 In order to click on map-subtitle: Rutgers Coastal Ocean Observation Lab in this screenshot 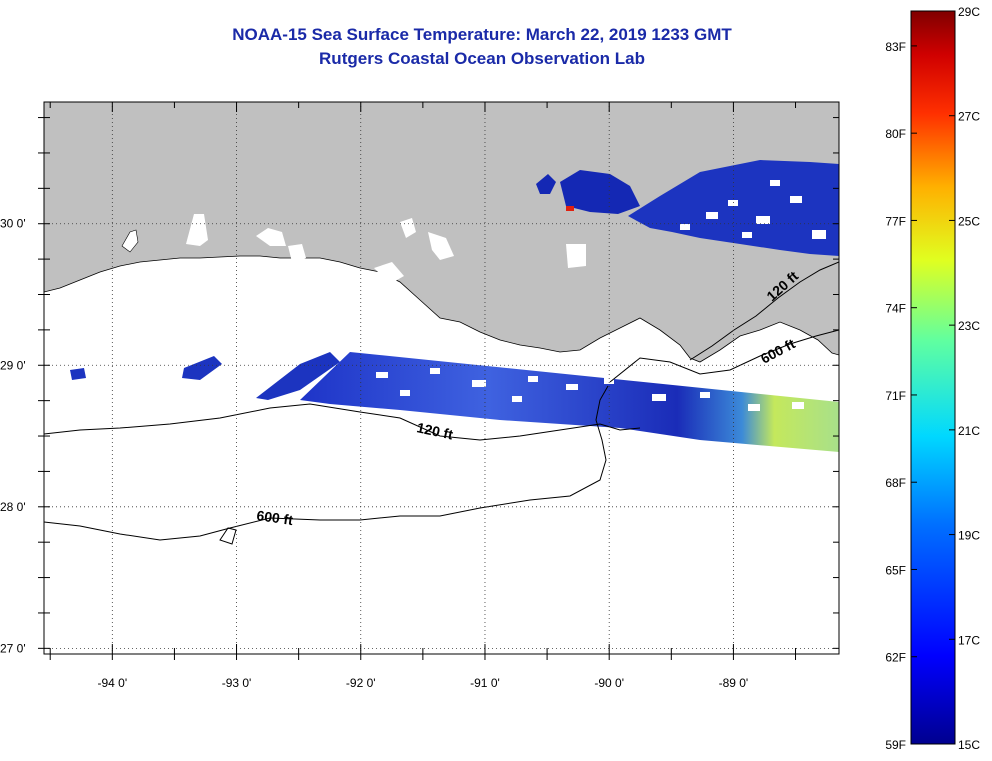, I will do `click(482, 58)`.